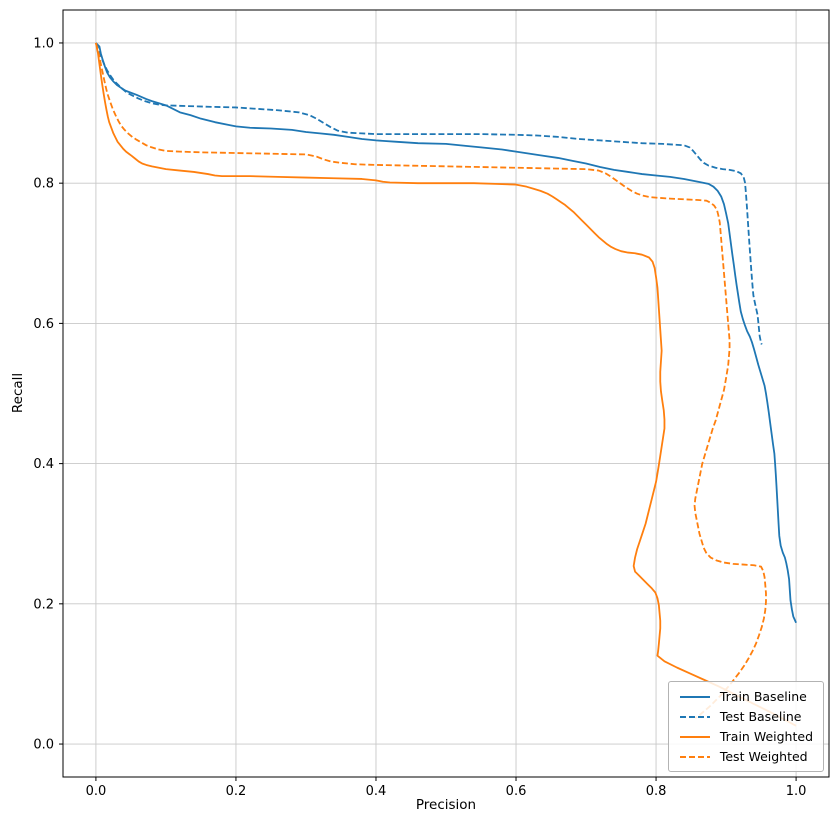 This screenshot has width=839, height=833. I want to click on y-tick-label: 1.0, so click(43, 44).